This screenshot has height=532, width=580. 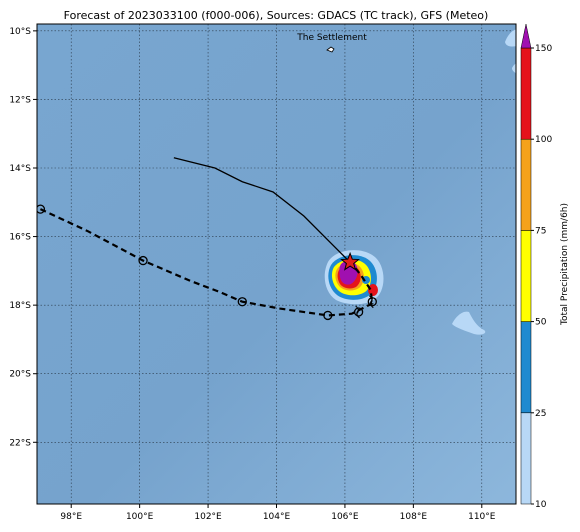 I want to click on forecast-track-line, so click(x=206, y=262).